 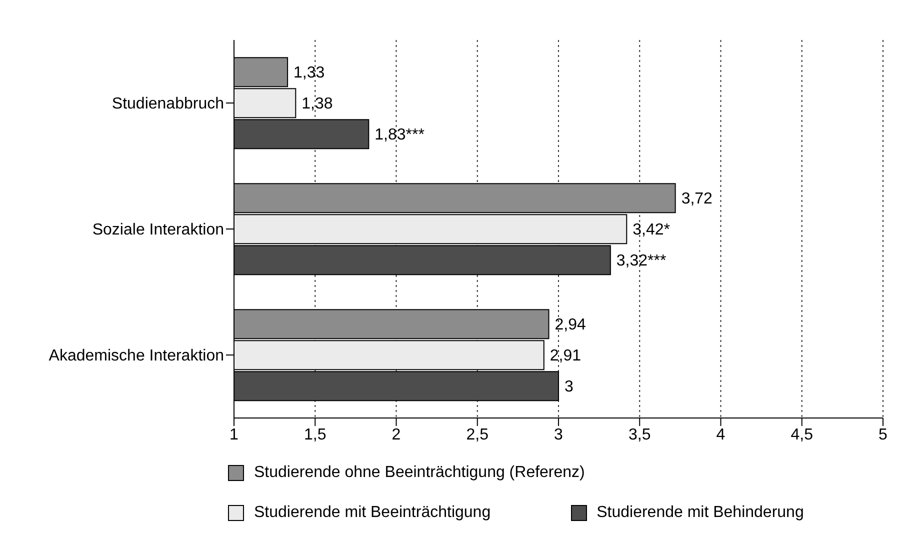 I want to click on data-label: 1,83***, so click(x=399, y=135).